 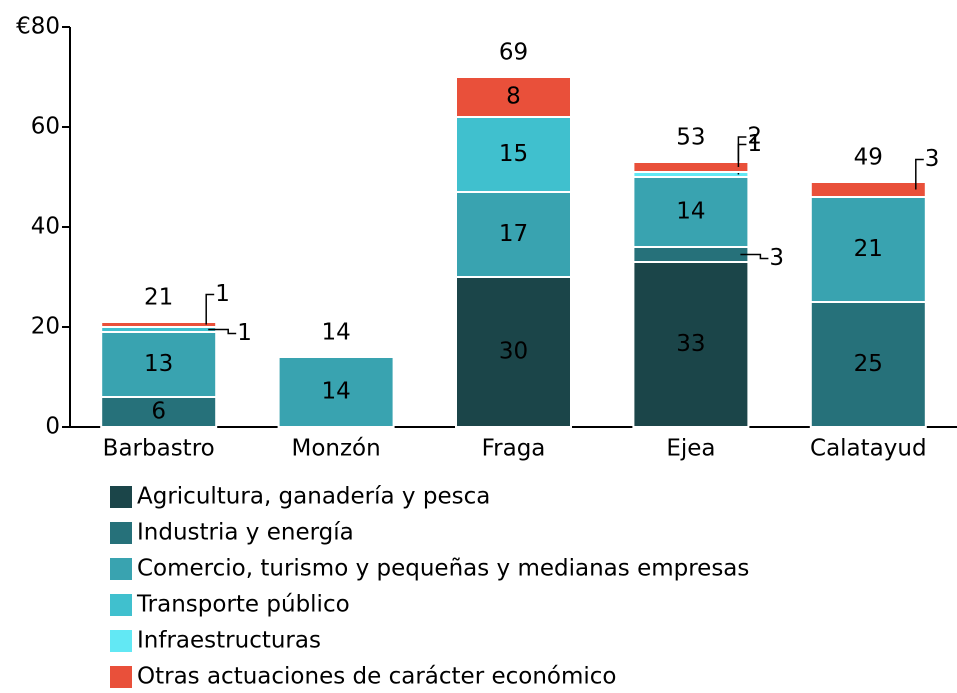 What do you see at coordinates (514, 449) in the screenshot?
I see `x-tick-label: Fraga` at bounding box center [514, 449].